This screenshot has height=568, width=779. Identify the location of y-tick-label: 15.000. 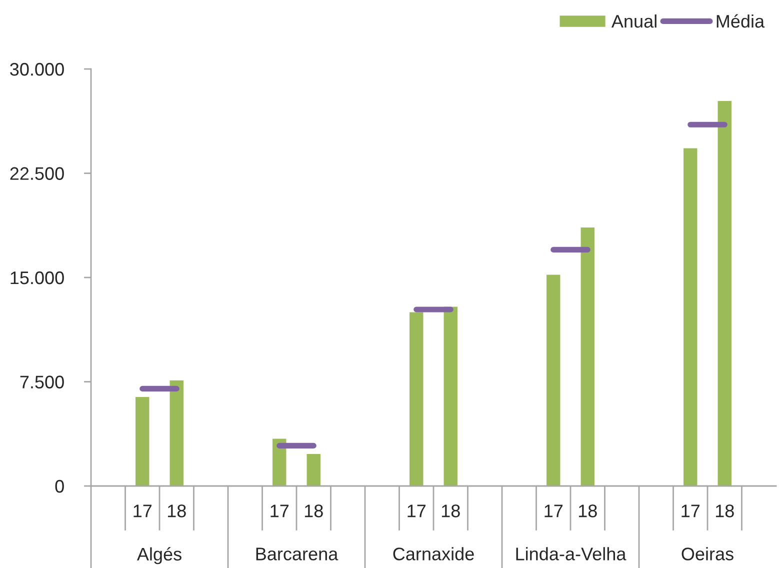
(37, 277).